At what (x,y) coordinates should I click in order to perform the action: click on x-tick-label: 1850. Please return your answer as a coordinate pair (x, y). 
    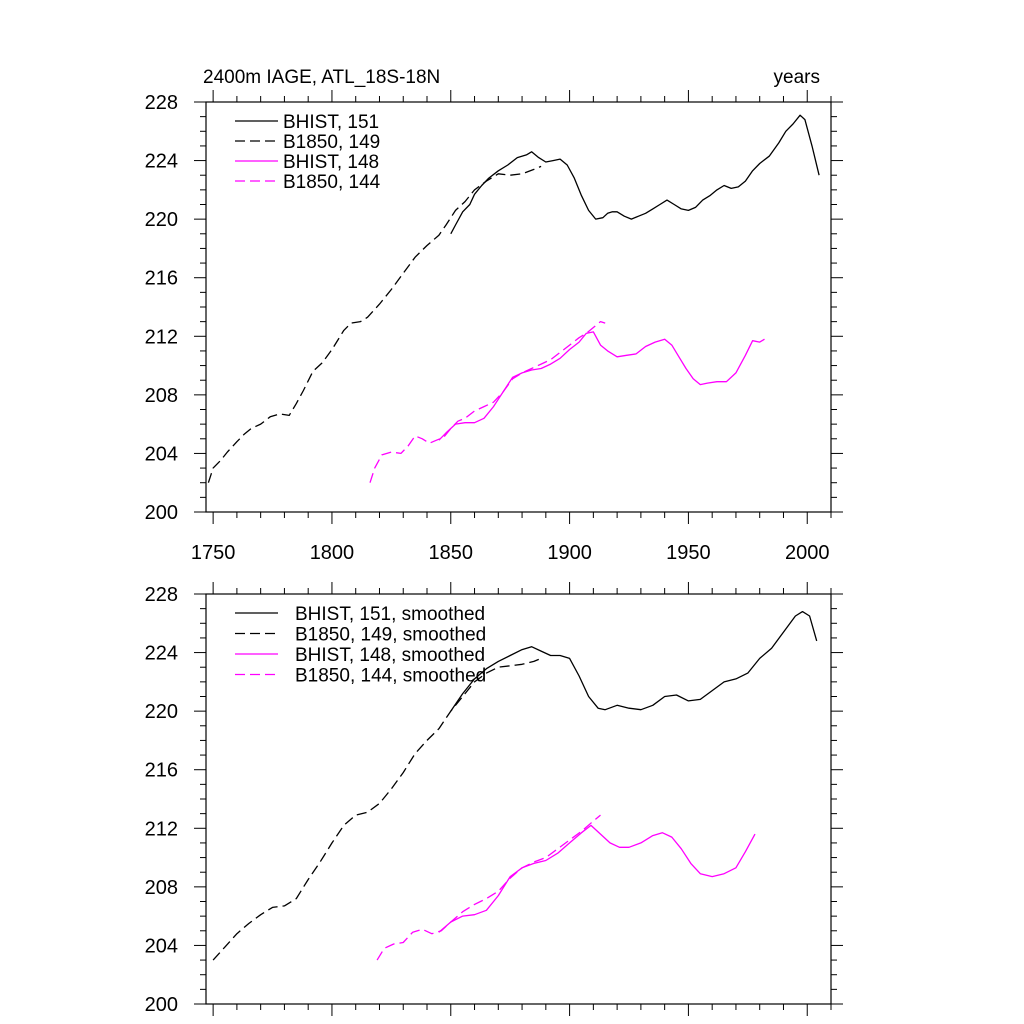
    Looking at the image, I should click on (451, 553).